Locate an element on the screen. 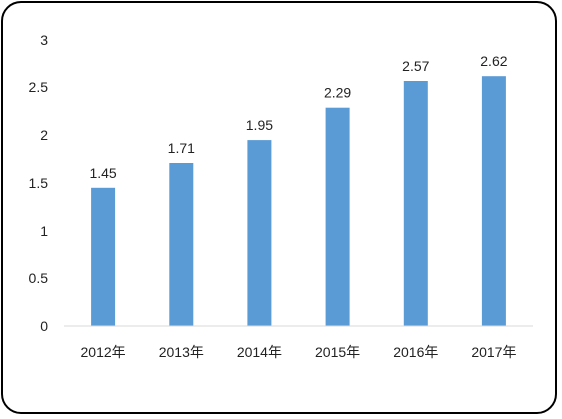 The height and width of the screenshot is (419, 562). x-tick-label: 2015年 is located at coordinates (337, 352).